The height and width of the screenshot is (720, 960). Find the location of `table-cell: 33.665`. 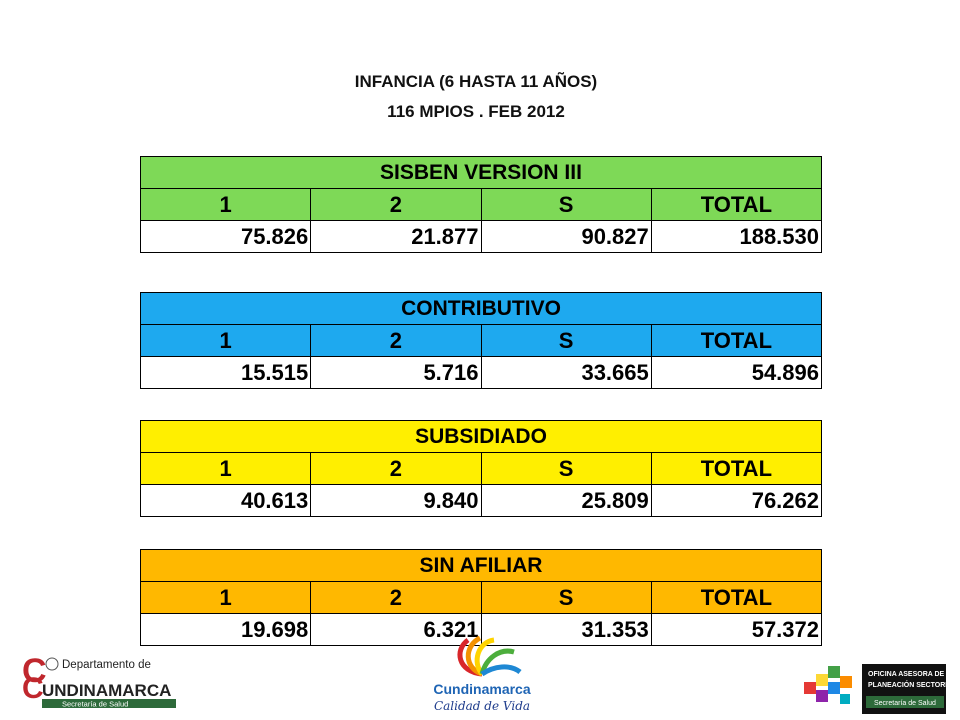

table-cell: 33.665 is located at coordinates (566, 372).